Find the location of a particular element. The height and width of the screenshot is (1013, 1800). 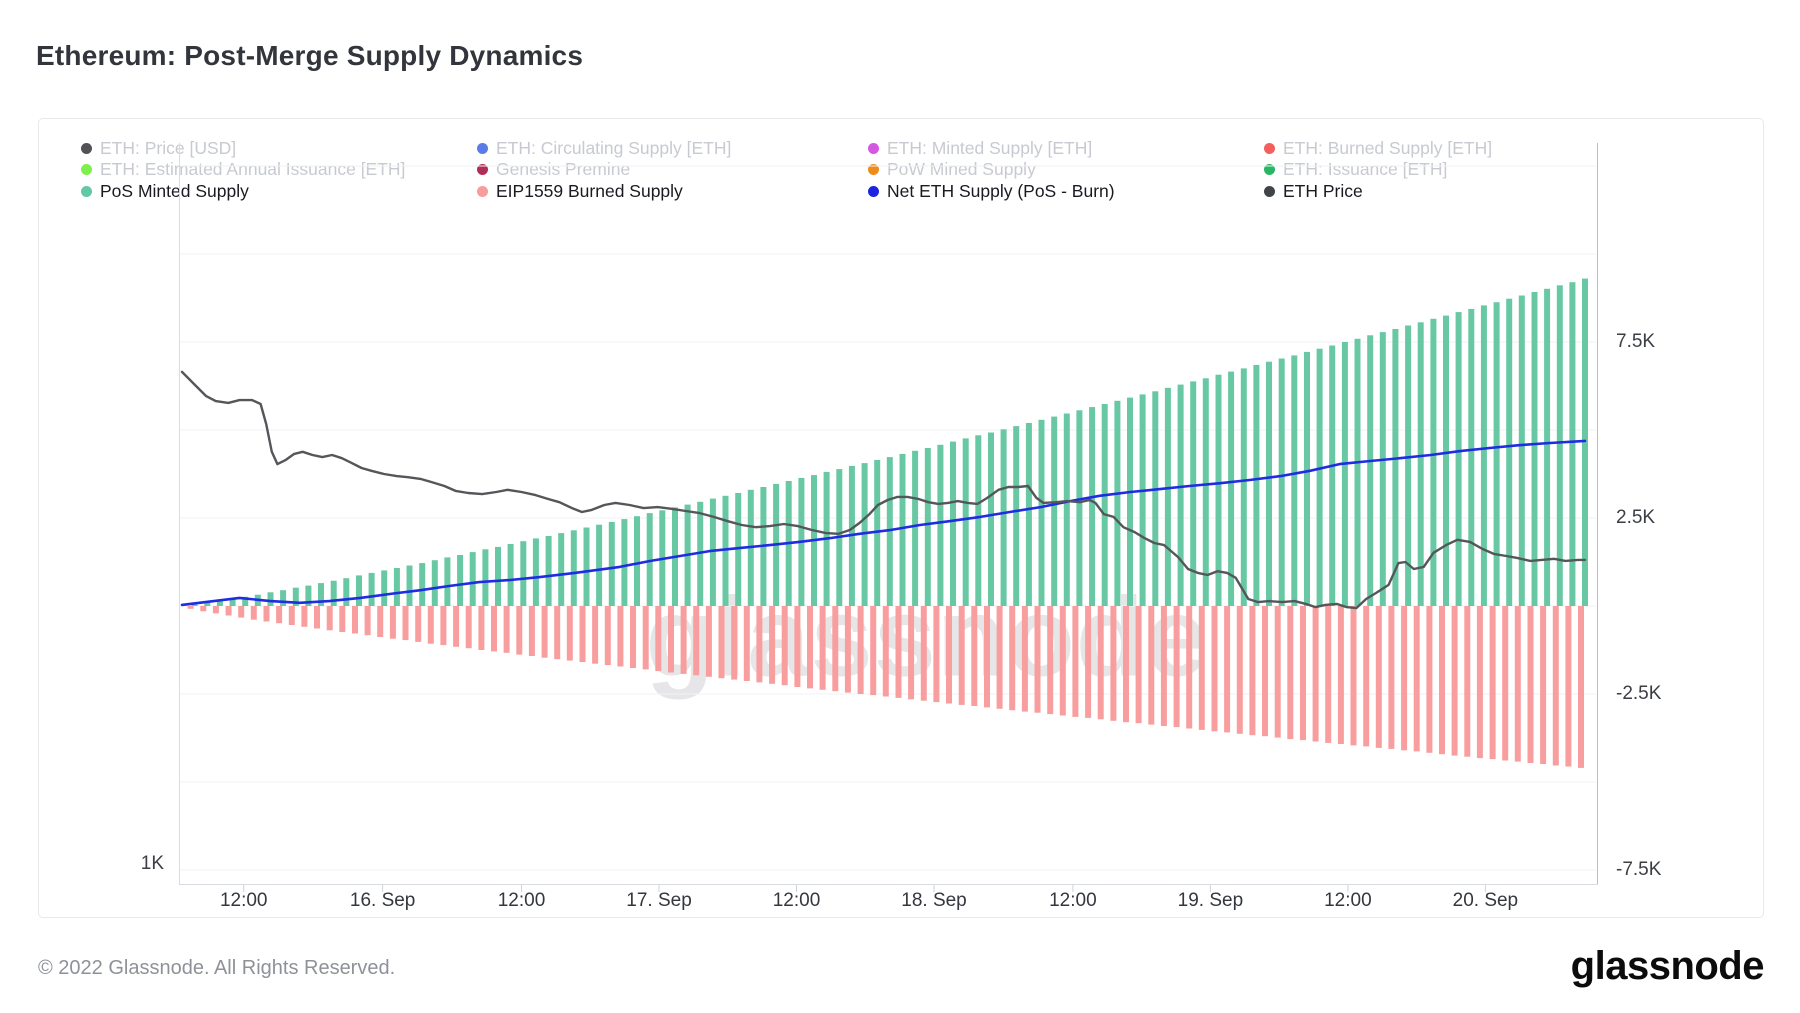

series-net-eth-supply-line is located at coordinates (883, 523).